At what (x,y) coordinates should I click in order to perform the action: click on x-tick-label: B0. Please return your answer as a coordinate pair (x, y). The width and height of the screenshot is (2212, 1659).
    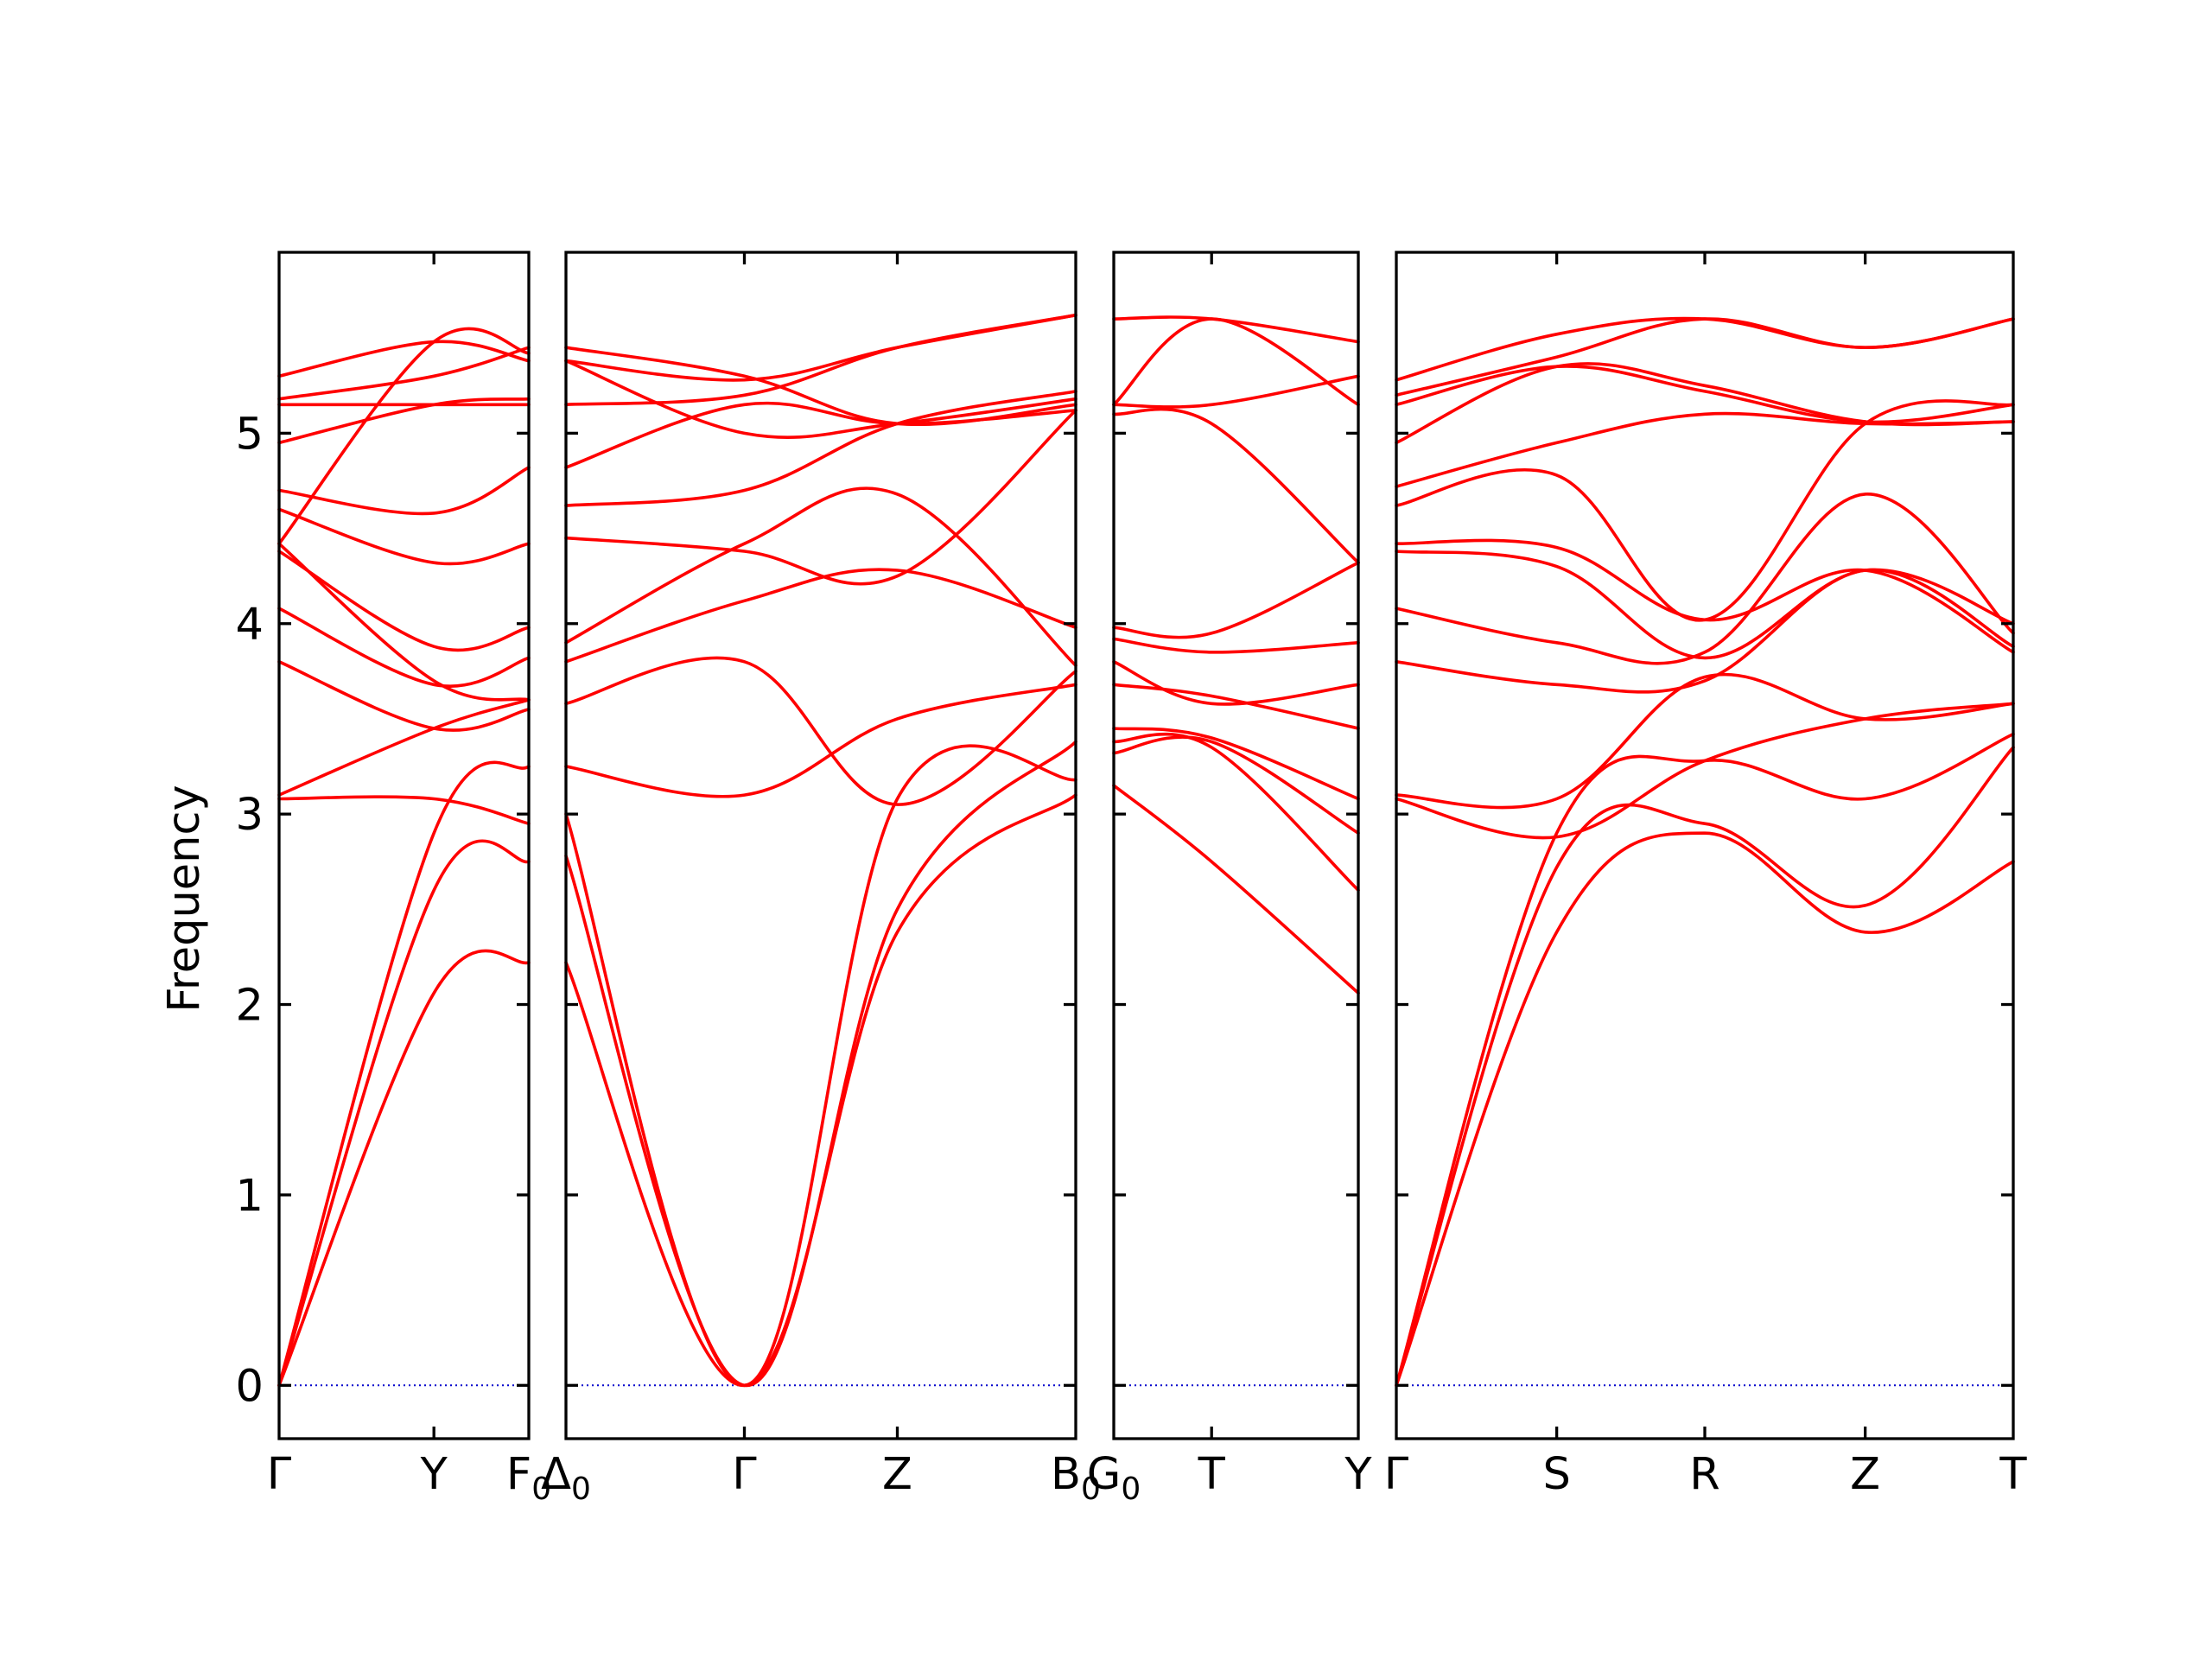
    Looking at the image, I should click on (1076, 1478).